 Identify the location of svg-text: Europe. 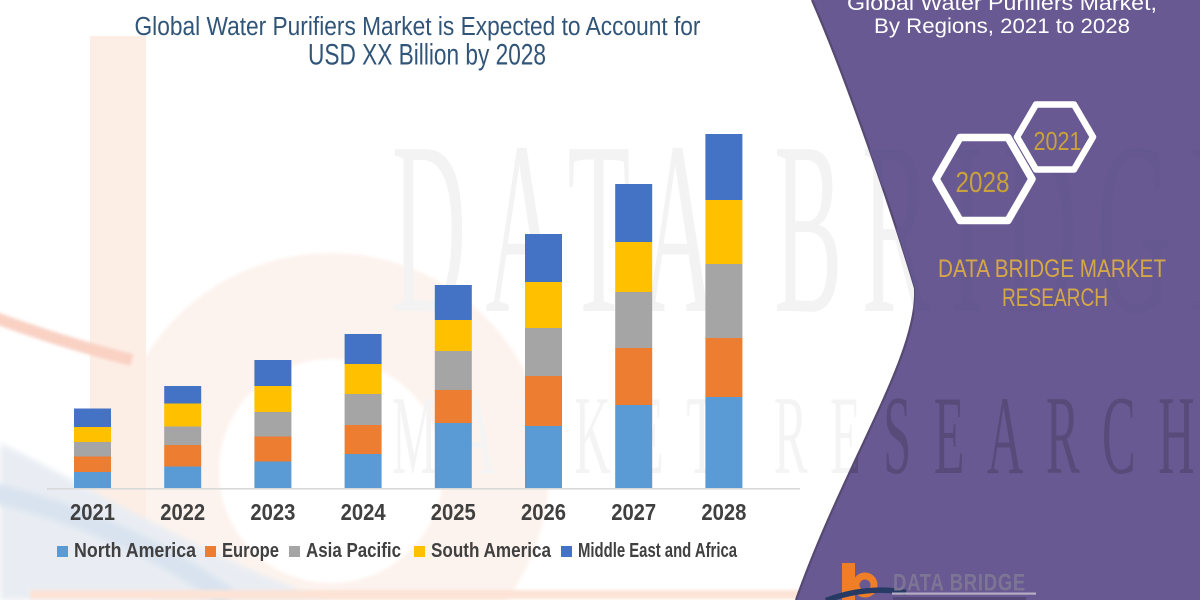
(250, 551).